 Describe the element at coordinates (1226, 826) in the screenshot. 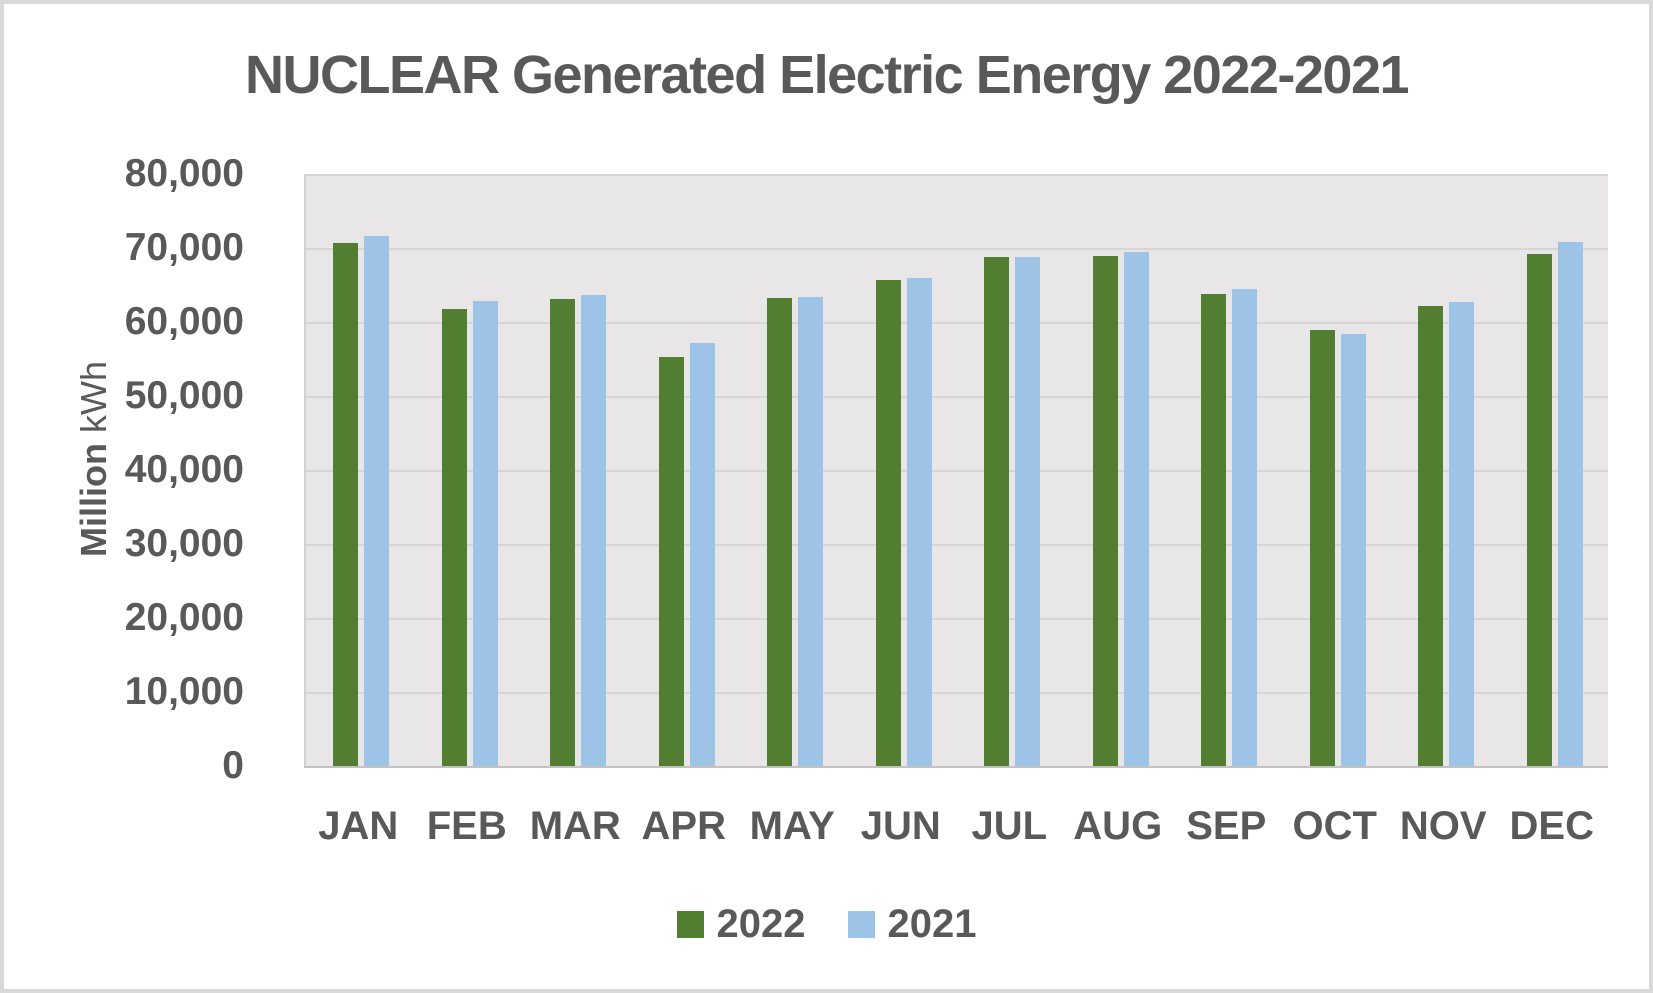

I see `month-label-sep: SEP` at that location.